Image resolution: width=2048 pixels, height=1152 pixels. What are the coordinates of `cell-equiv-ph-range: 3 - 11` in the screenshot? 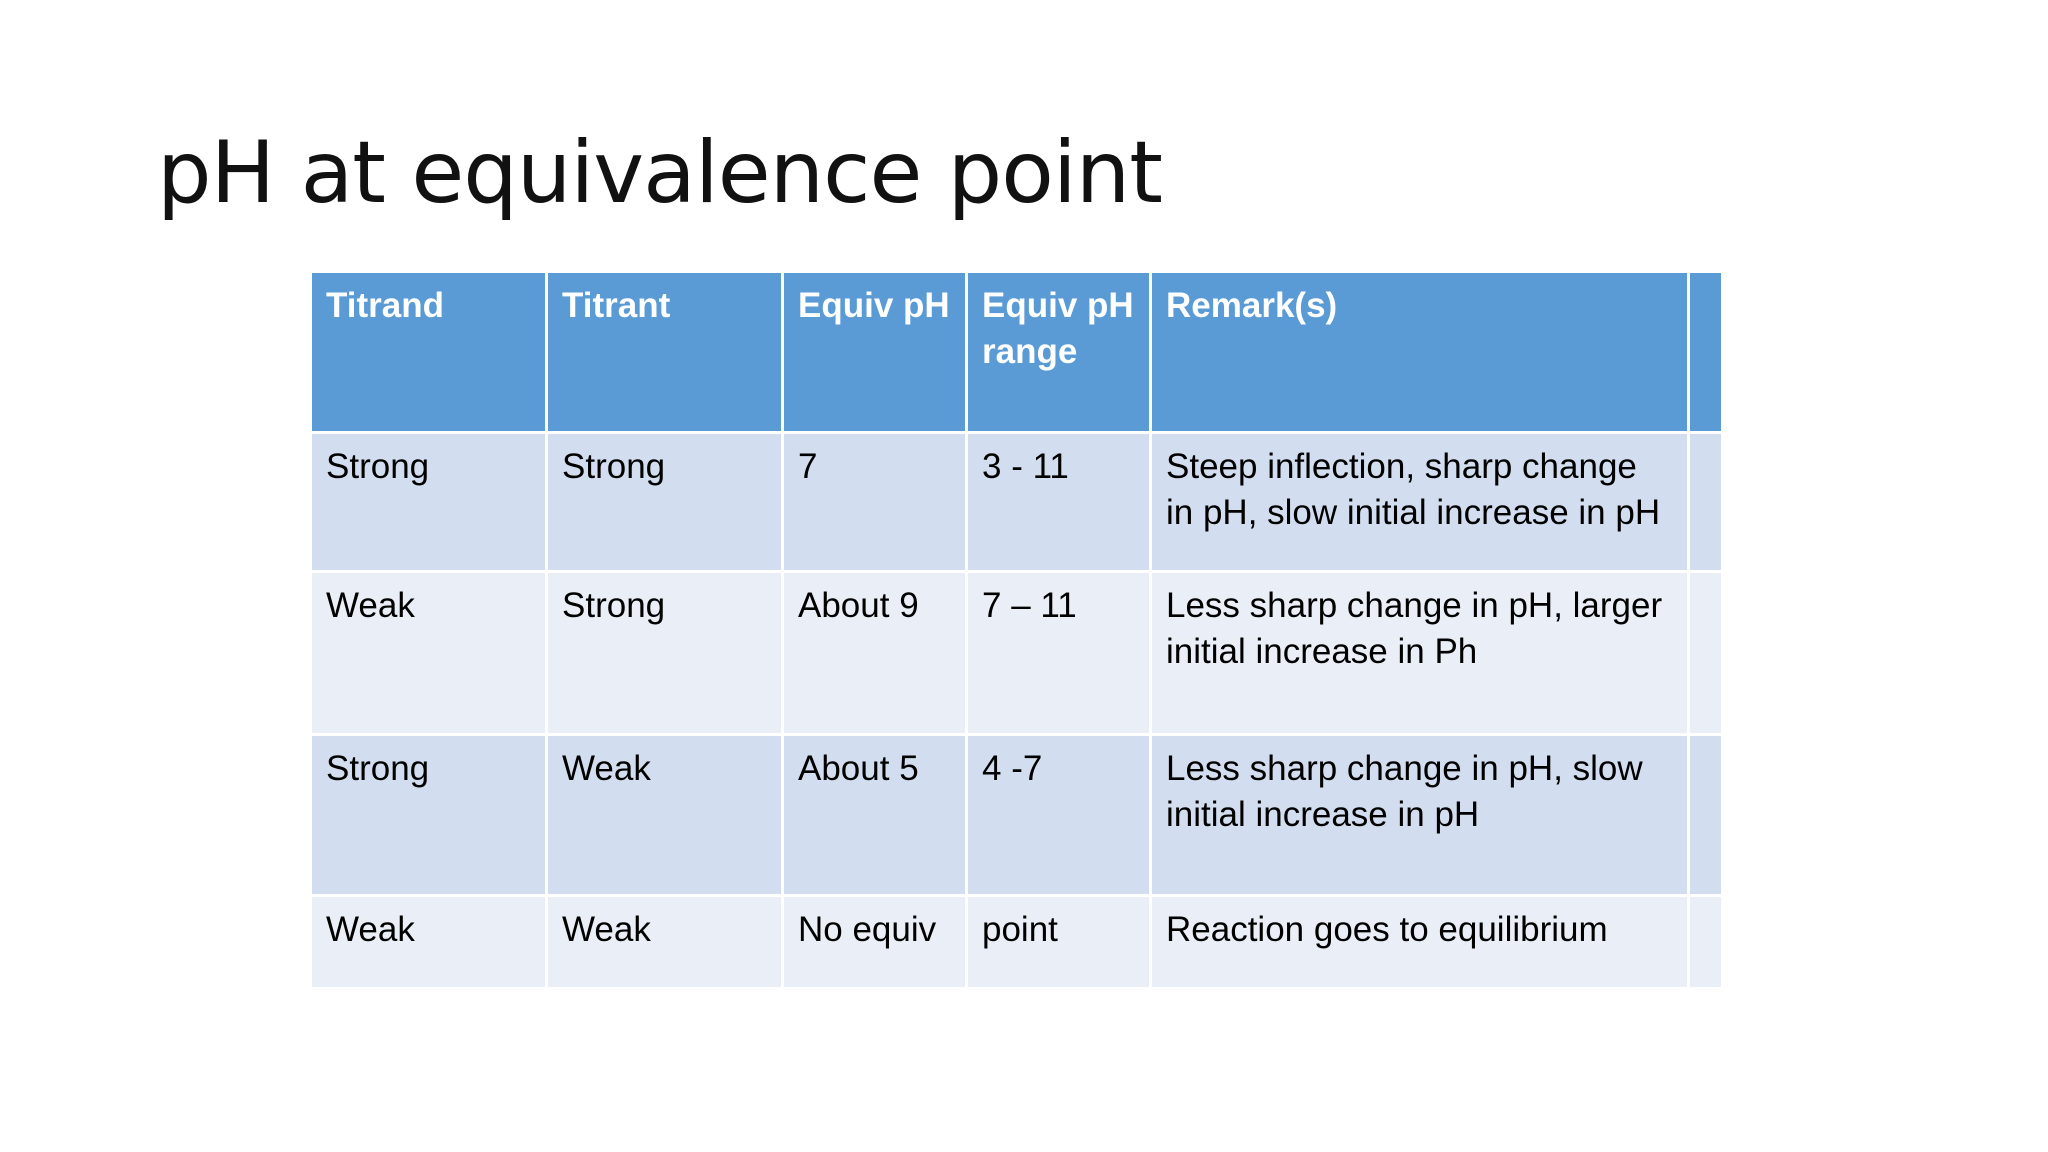 It's located at (1058, 502).